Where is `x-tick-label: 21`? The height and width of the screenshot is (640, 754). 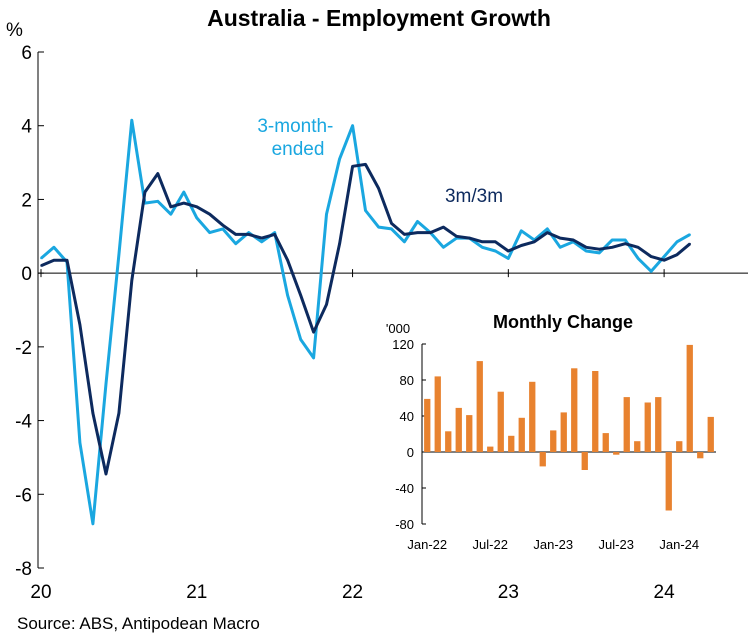
x-tick-label: 21 is located at coordinates (196, 592).